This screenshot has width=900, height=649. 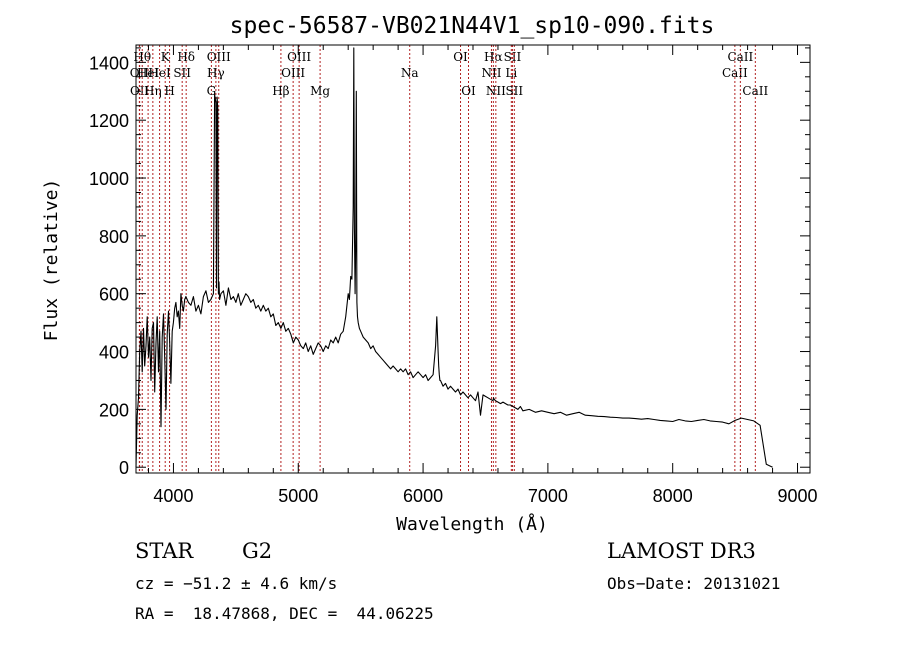 I want to click on y-tick-label-800: 800, so click(x=114, y=237).